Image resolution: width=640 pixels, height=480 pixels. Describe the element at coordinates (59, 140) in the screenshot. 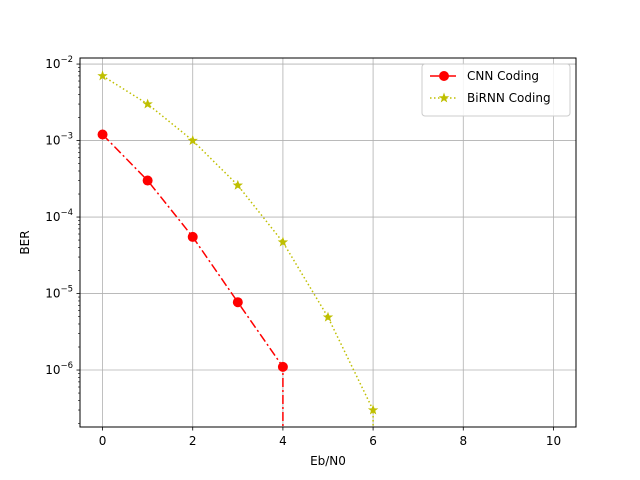

I see `y-tick-label: 10⁻³` at that location.